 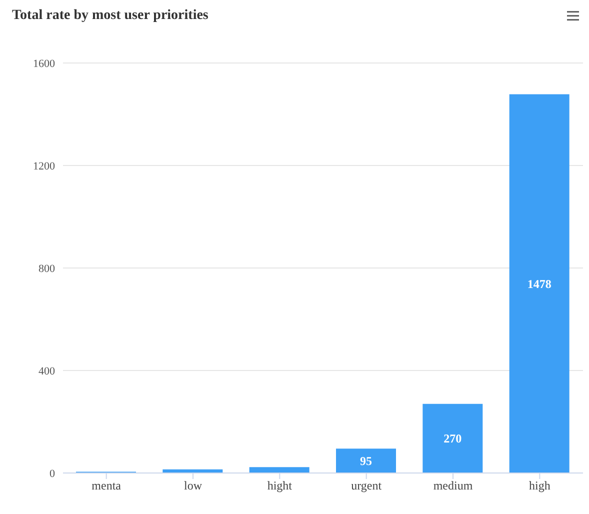 What do you see at coordinates (107, 485) in the screenshot?
I see `x-tick-label: menta` at bounding box center [107, 485].